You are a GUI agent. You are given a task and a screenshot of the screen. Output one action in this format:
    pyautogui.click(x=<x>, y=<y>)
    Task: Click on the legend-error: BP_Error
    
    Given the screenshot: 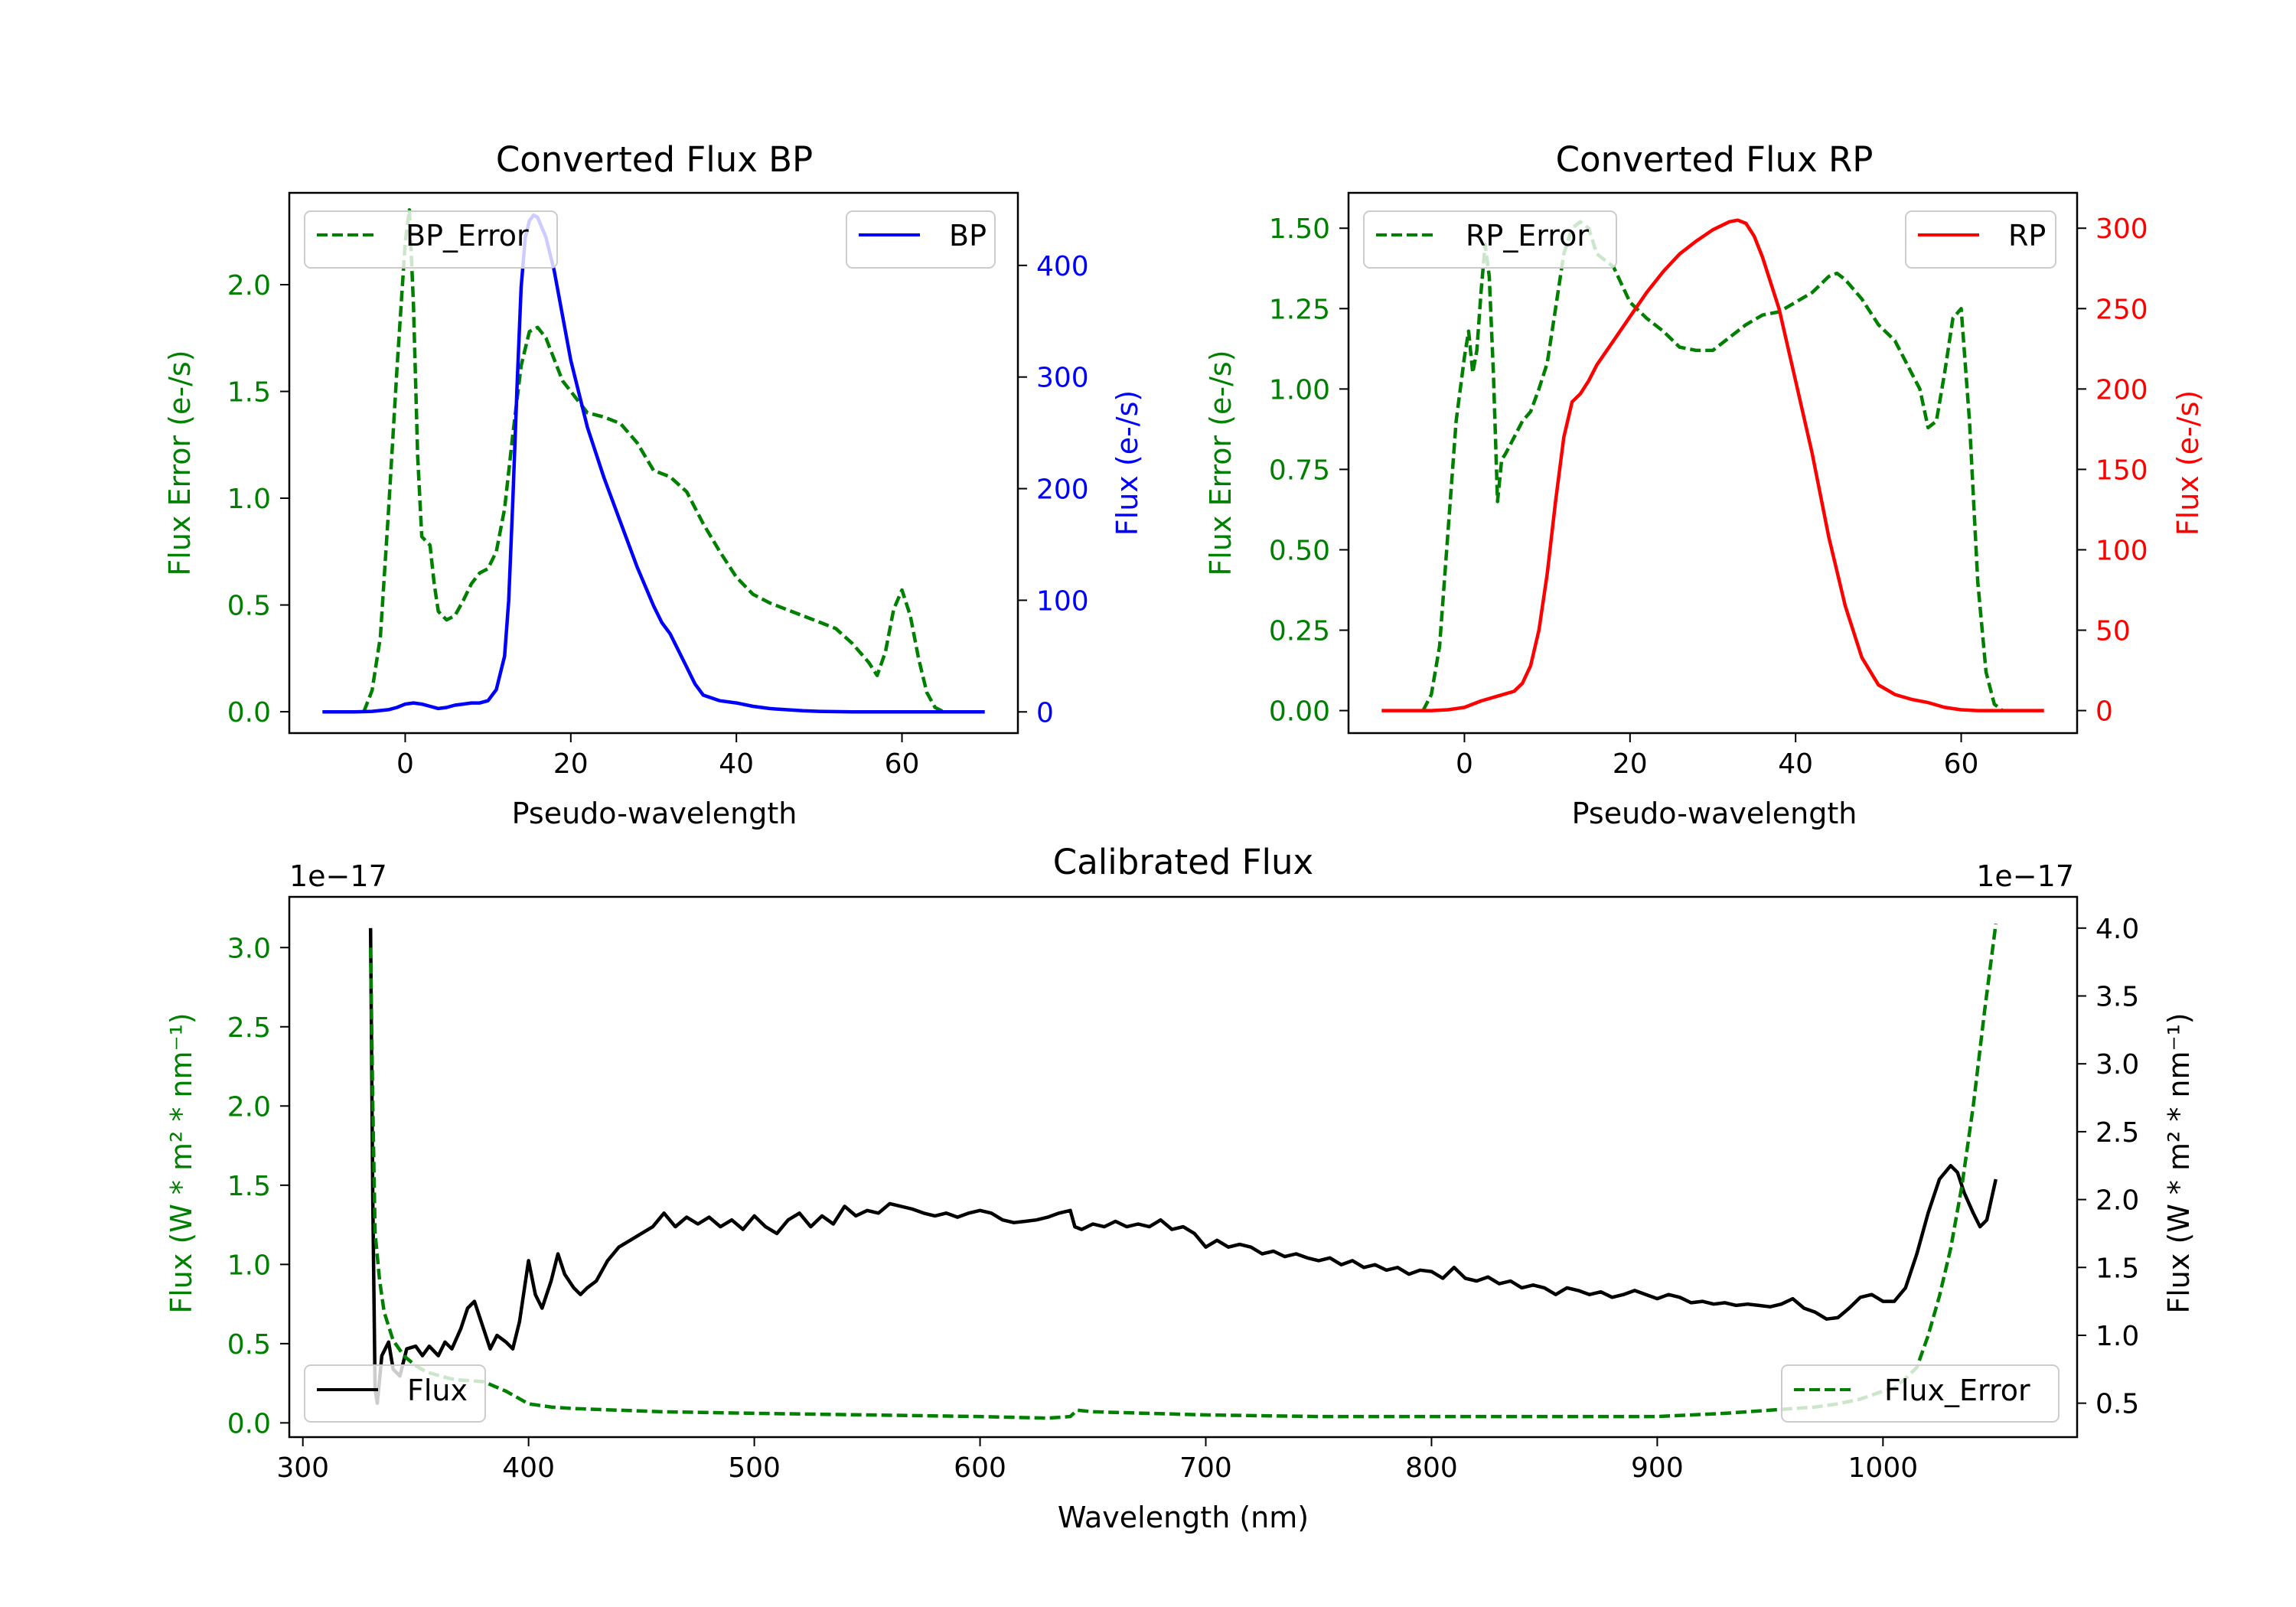 What is the action you would take?
    pyautogui.click(x=431, y=239)
    